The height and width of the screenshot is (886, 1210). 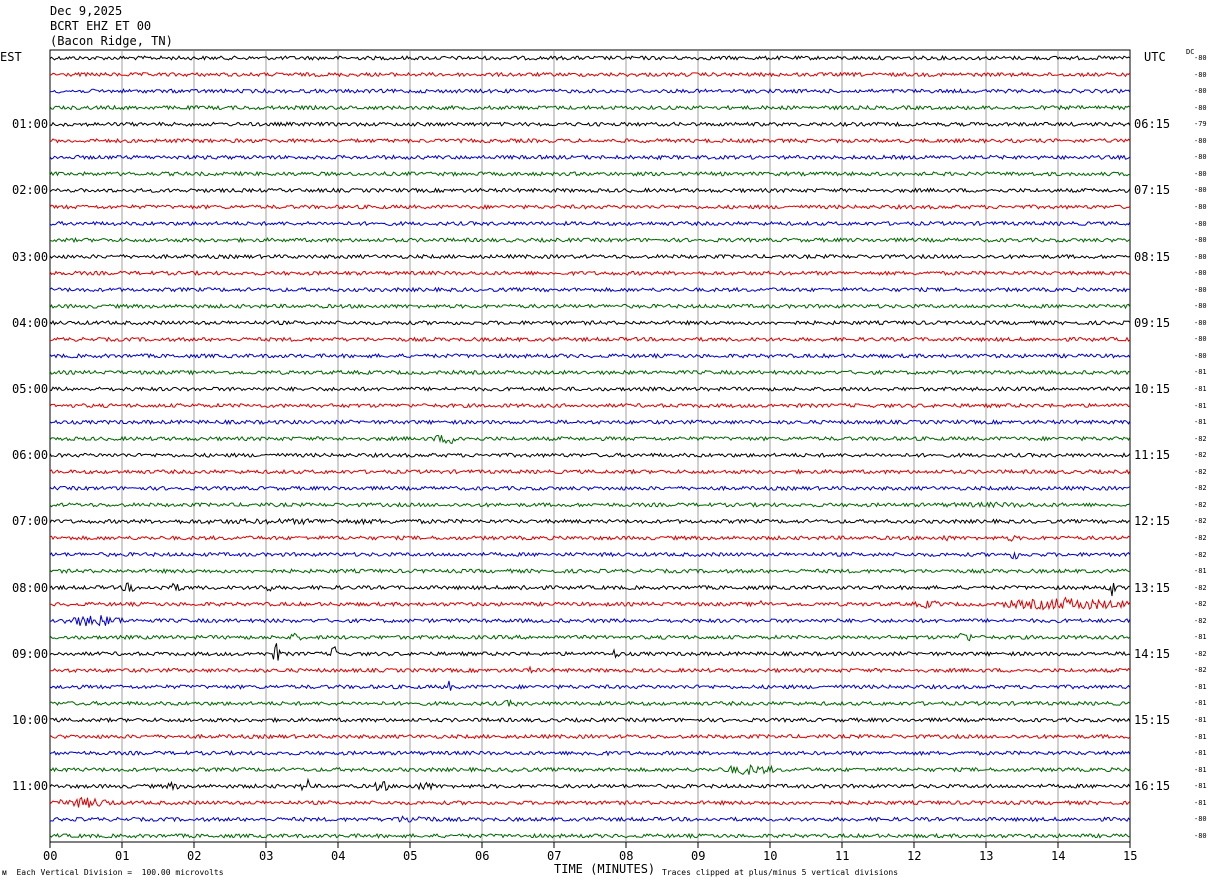 I want to click on x-tick-label: 15, so click(x=1130, y=856).